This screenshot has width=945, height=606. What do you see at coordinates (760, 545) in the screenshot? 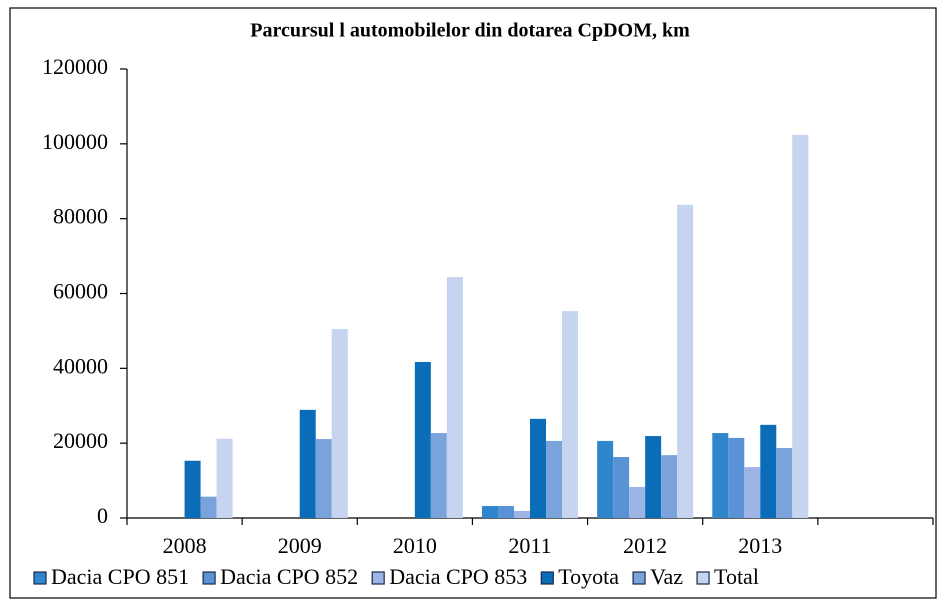
I see `x-tick-label: 2013` at bounding box center [760, 545].